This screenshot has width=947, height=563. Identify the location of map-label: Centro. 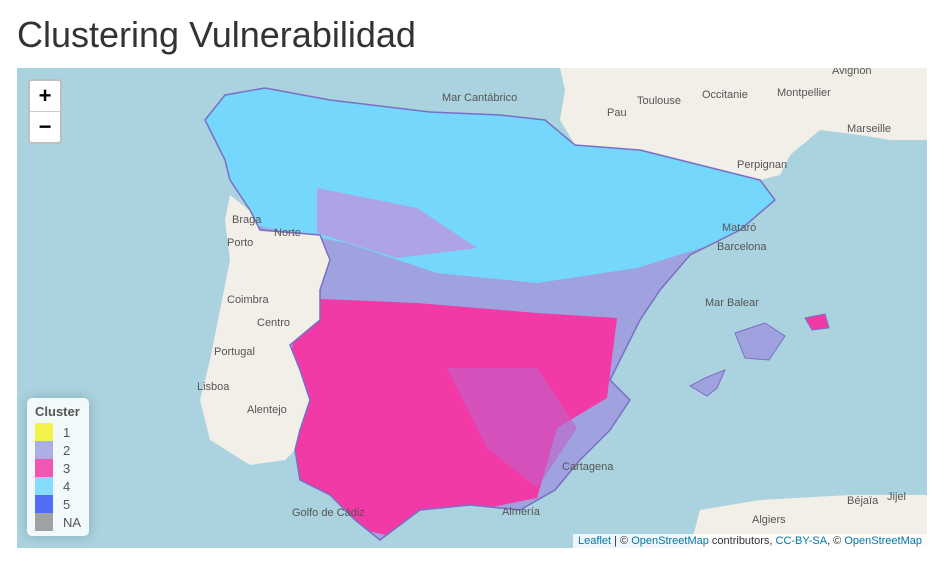
(273, 323).